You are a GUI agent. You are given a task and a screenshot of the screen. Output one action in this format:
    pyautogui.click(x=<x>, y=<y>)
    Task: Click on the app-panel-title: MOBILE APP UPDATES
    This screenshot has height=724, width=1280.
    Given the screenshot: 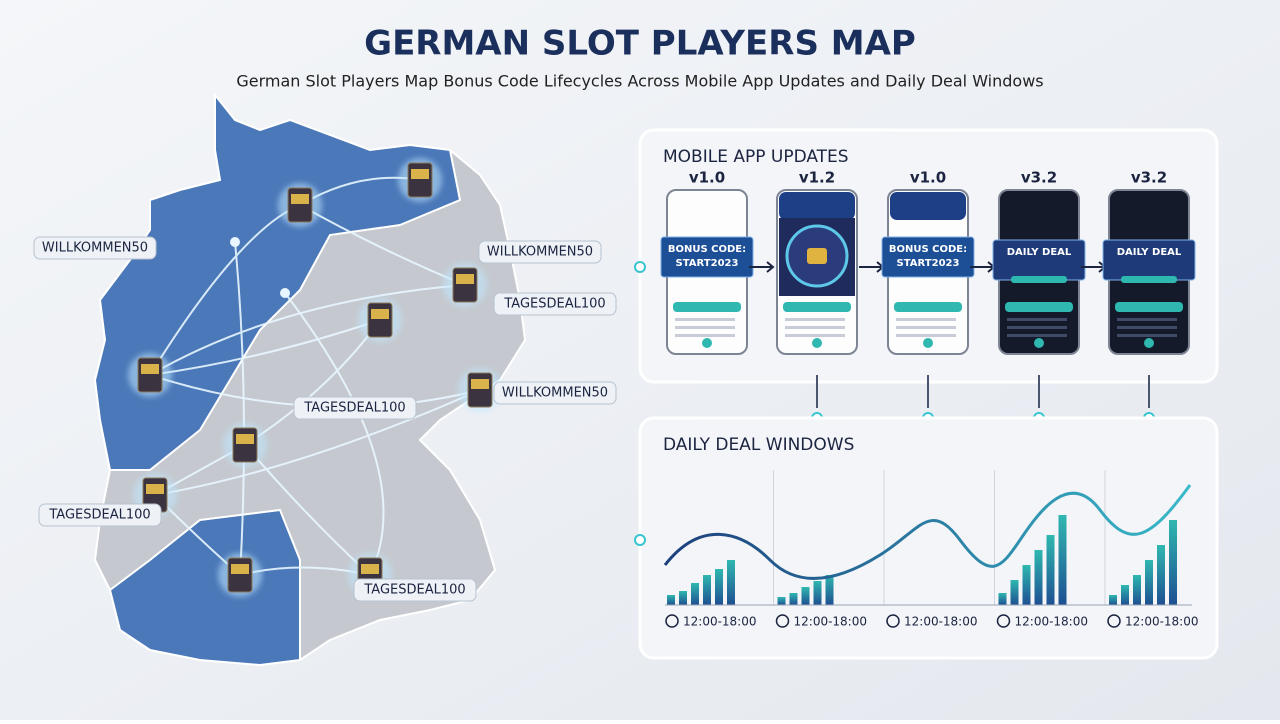 What is the action you would take?
    pyautogui.click(x=756, y=157)
    